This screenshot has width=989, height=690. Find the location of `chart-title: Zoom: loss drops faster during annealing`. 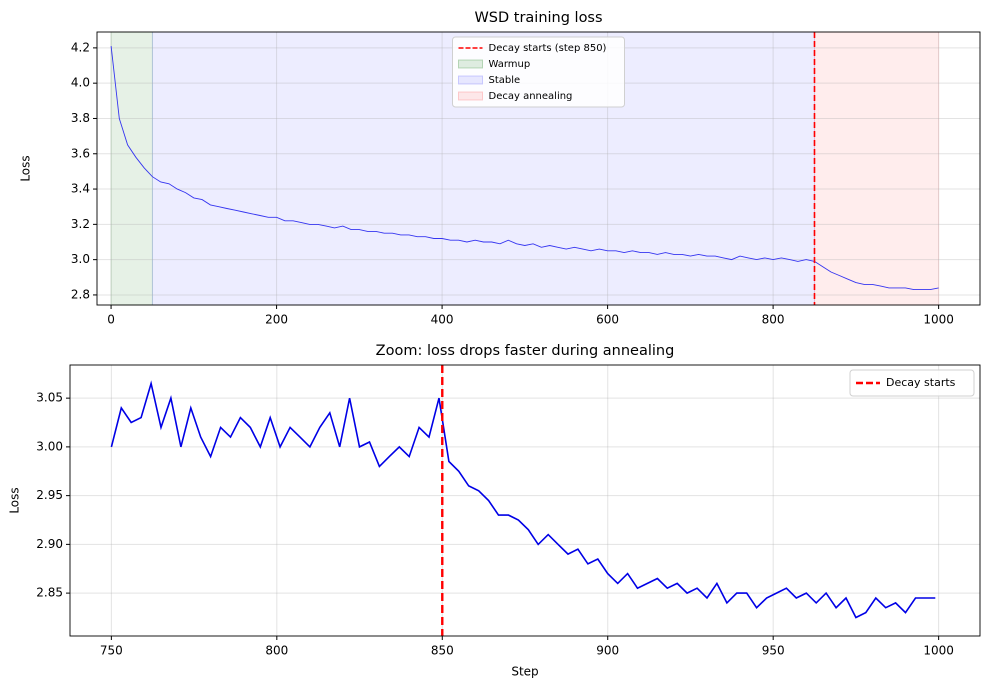

chart-title: Zoom: loss drops faster during annealing is located at coordinates (525, 351).